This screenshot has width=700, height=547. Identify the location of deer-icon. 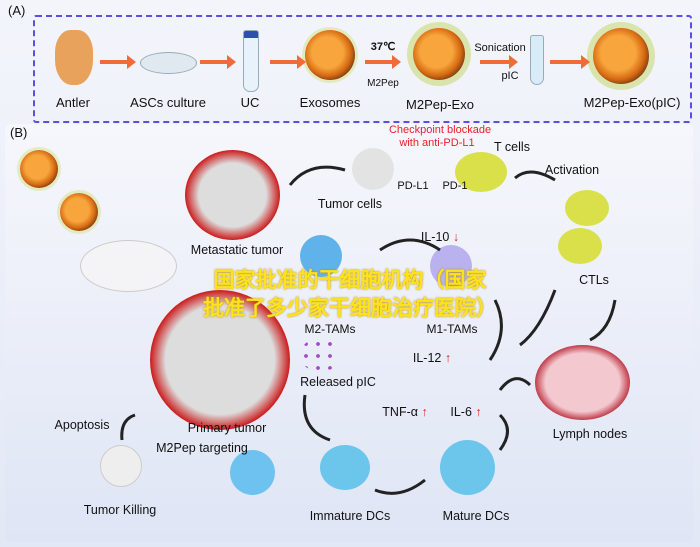
(74, 57).